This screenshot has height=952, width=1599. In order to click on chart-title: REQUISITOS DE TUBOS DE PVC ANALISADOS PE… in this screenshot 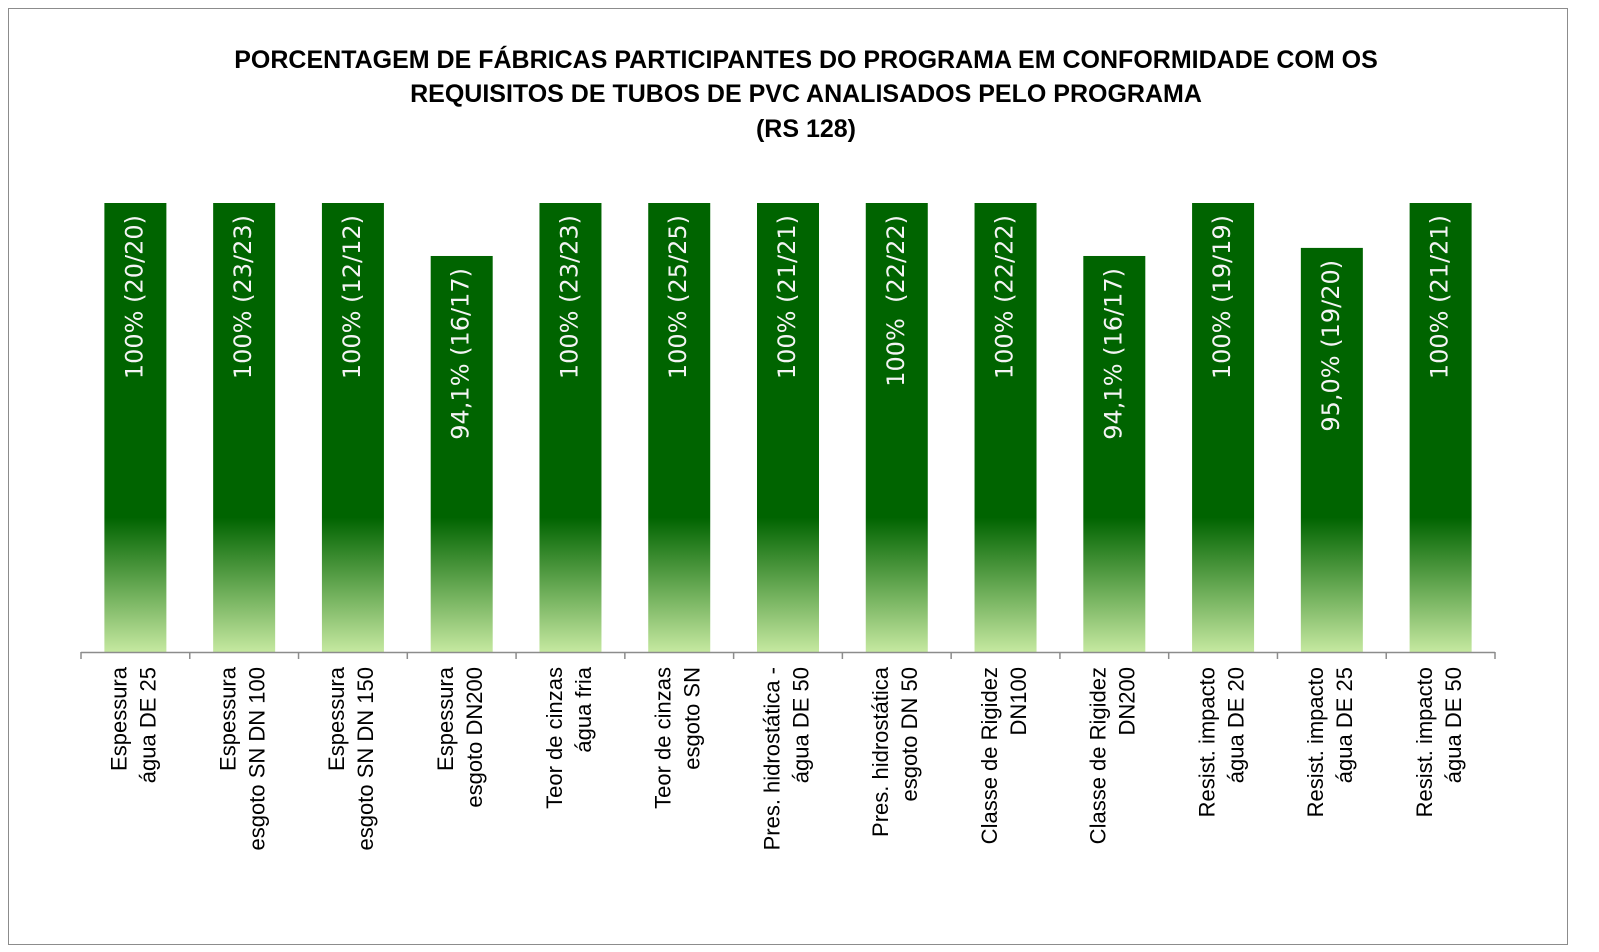, I will do `click(806, 94)`.